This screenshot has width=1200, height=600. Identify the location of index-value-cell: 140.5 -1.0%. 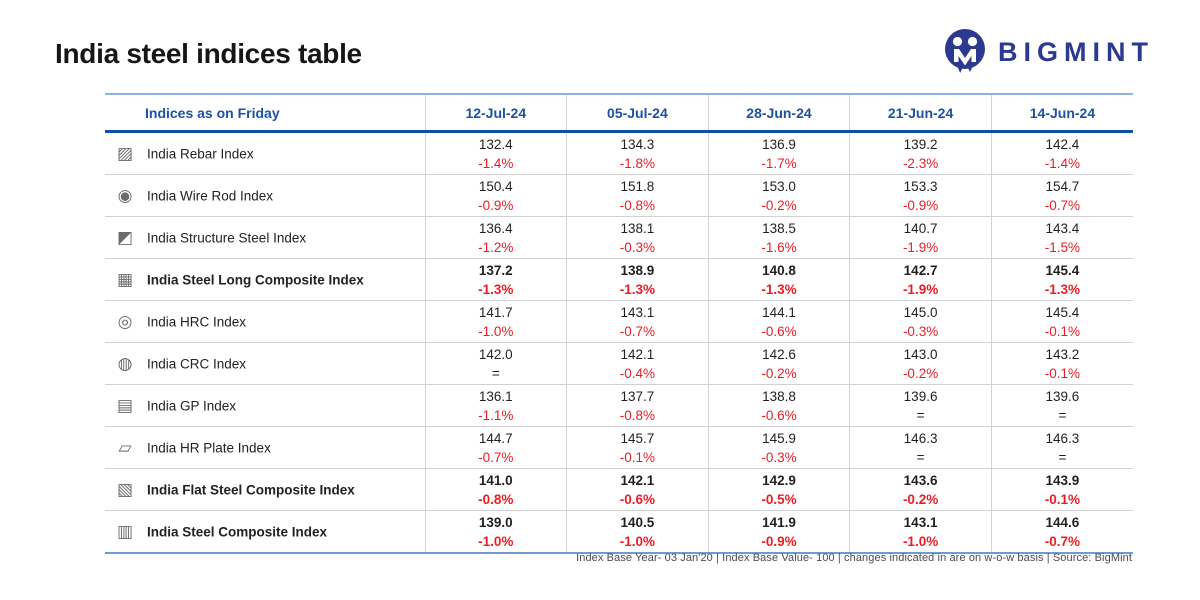
(637, 532).